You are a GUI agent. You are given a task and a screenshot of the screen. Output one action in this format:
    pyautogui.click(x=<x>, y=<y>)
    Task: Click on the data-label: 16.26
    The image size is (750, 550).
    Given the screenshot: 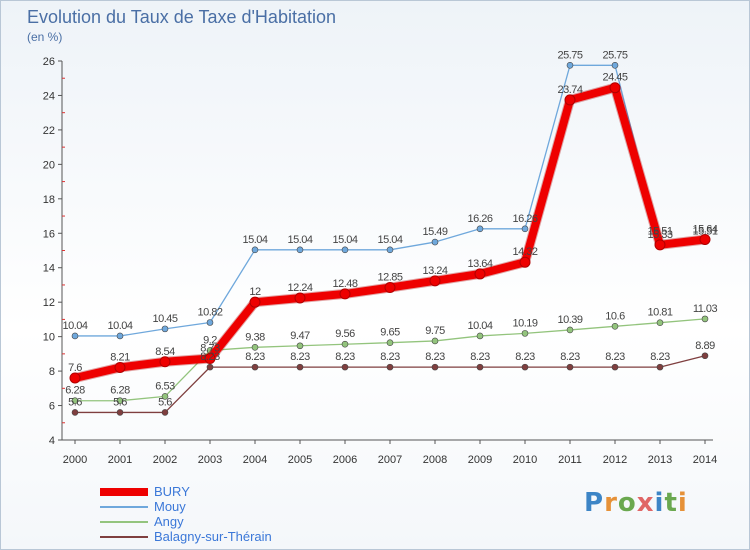 What is the action you would take?
    pyautogui.click(x=479, y=219)
    